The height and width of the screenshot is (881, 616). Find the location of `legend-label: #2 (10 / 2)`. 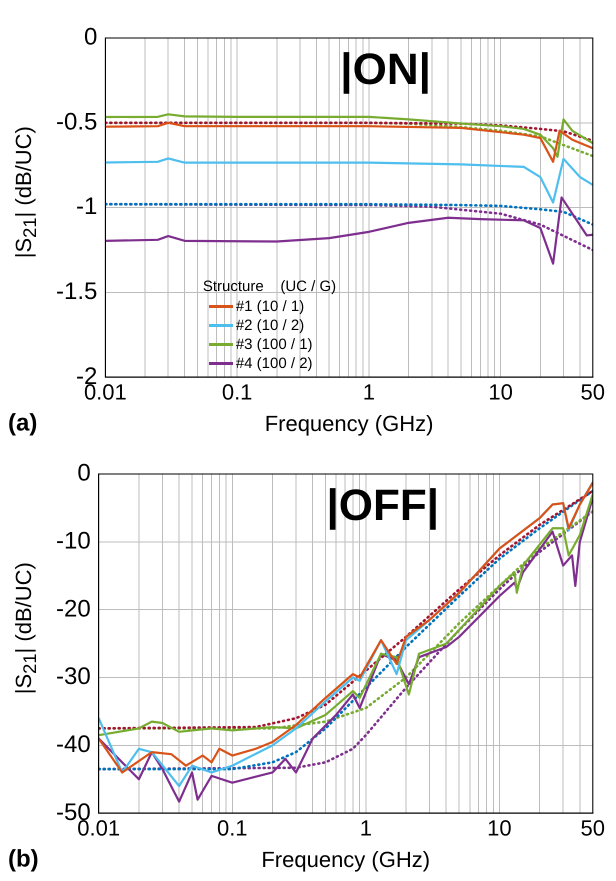

legend-label: #2 (10 / 2) is located at coordinates (270, 326).